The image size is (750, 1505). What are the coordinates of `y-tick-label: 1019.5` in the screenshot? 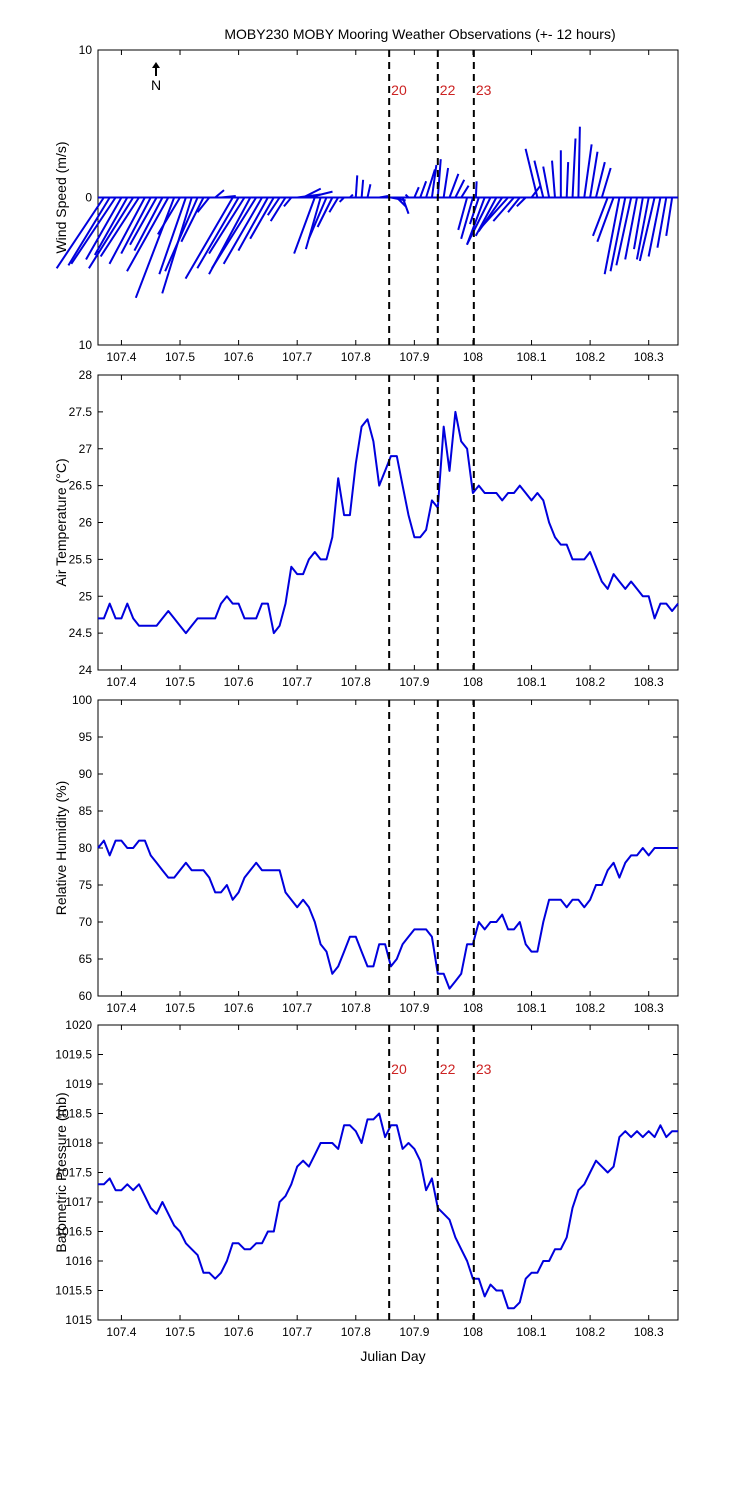 It's located at (73, 1055).